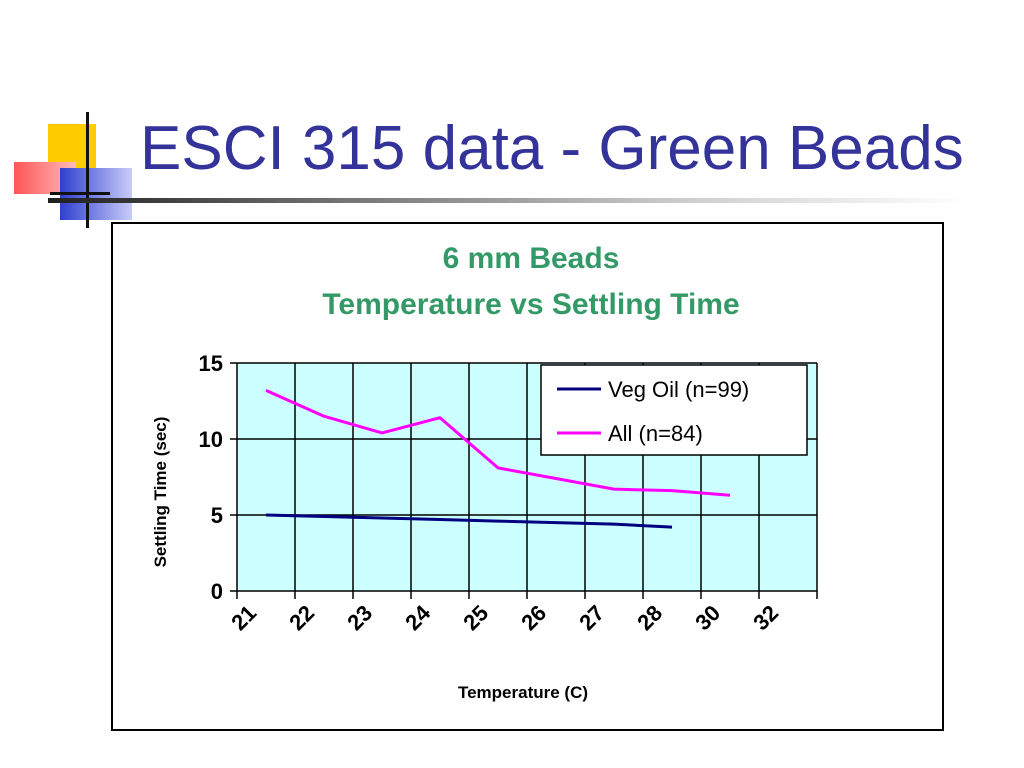  I want to click on chart-title: 6 mm Beads, so click(531, 258).